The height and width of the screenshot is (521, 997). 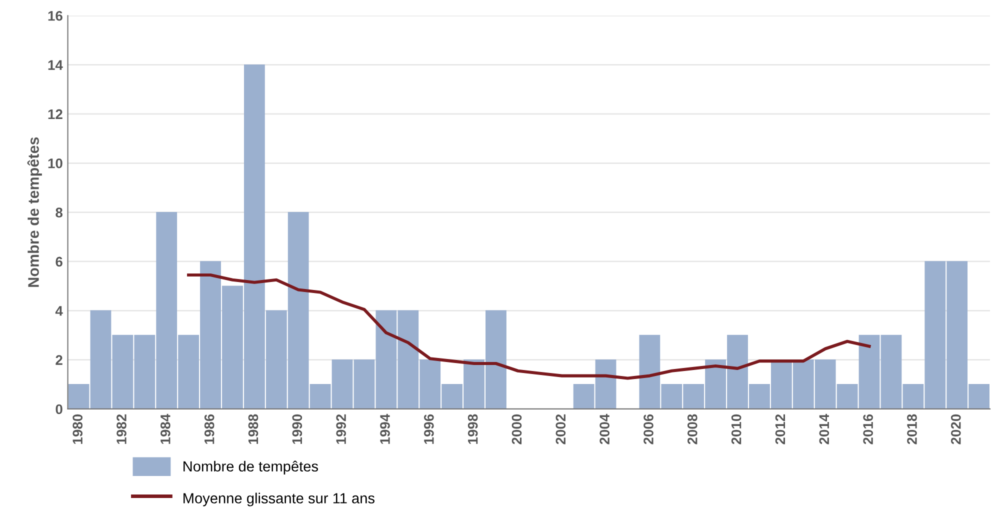 I want to click on y-tick-label: 0, so click(x=59, y=409).